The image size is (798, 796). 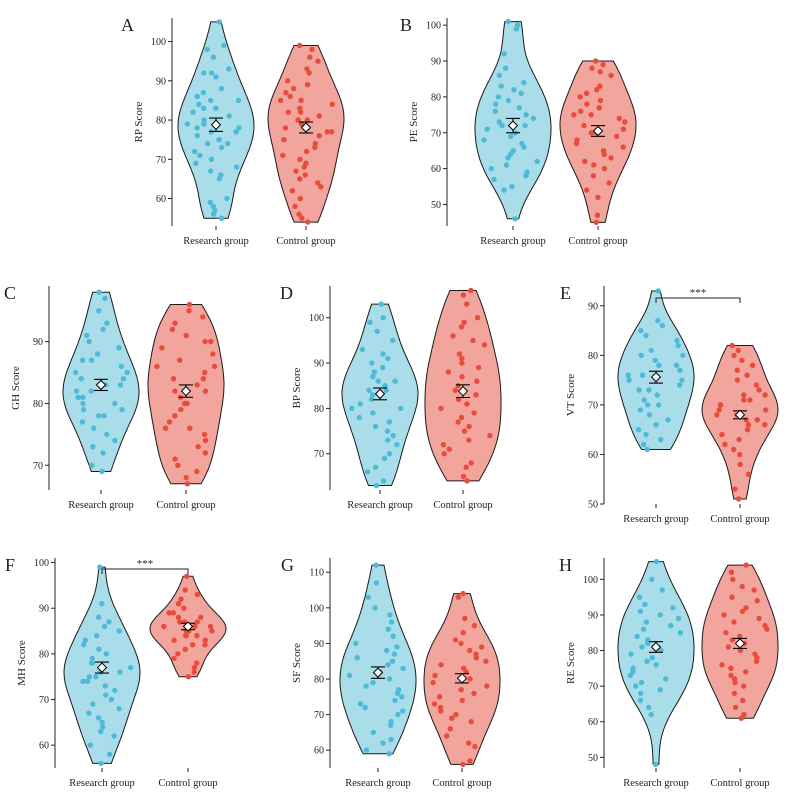 I want to click on y-tick-label: 90, so click(x=44, y=609).